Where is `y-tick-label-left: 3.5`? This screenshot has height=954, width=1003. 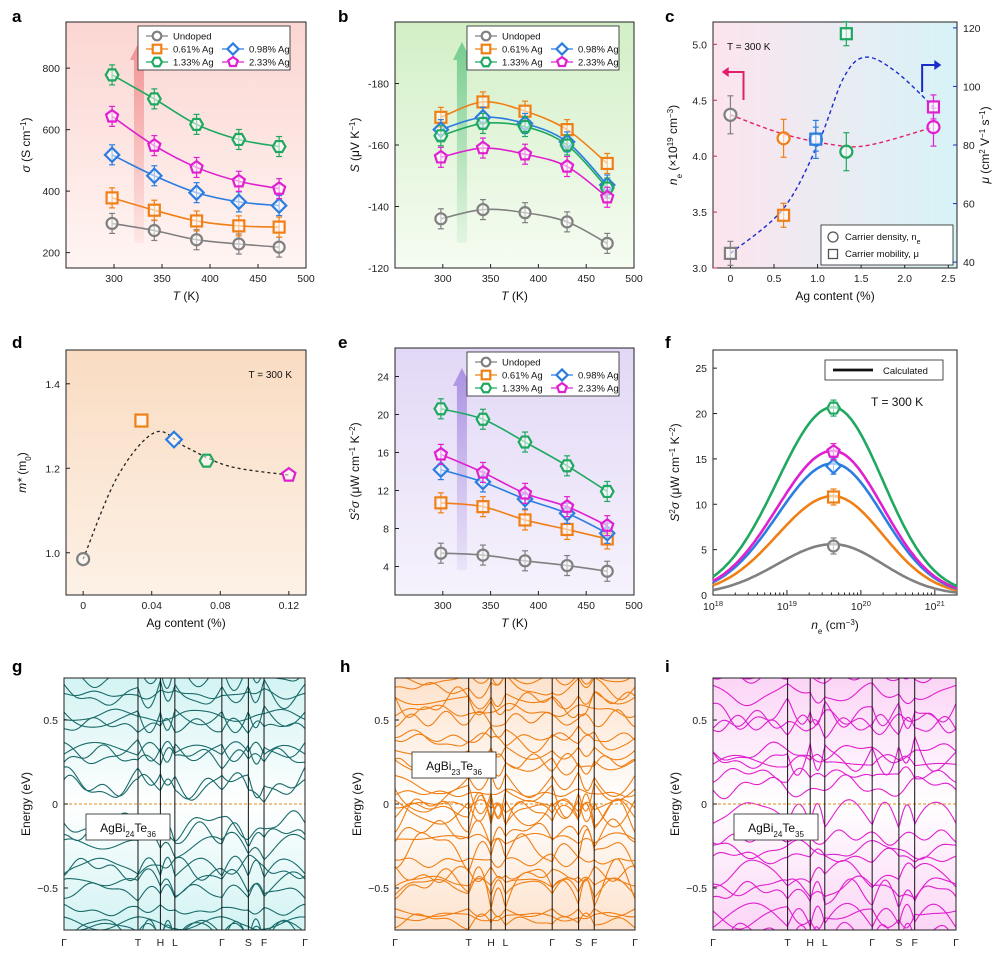
y-tick-label-left: 3.5 is located at coordinates (699, 213).